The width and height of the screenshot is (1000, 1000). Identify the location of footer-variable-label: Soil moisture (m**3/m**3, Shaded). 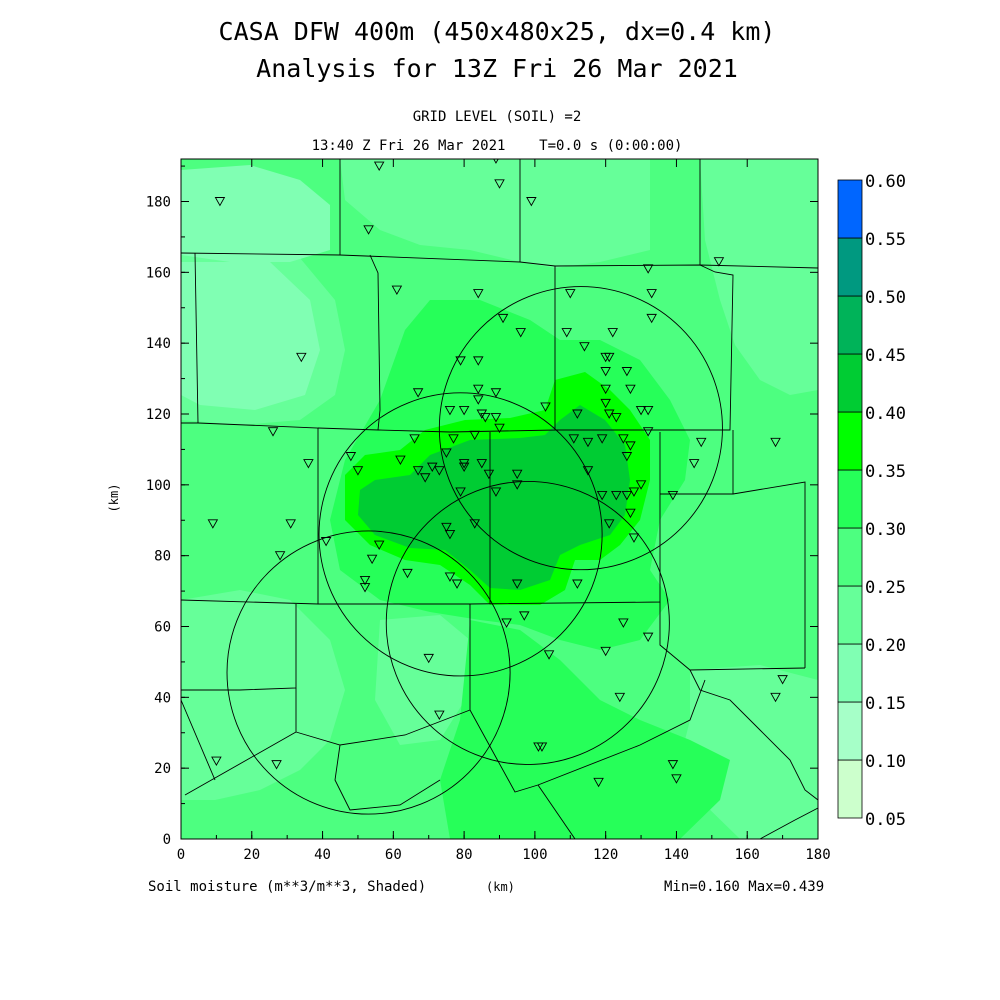
(287, 887).